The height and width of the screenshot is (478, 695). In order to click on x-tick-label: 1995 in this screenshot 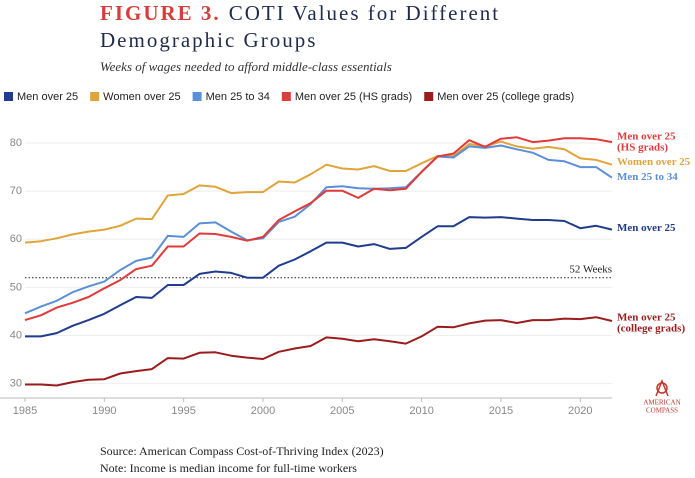, I will do `click(183, 411)`.